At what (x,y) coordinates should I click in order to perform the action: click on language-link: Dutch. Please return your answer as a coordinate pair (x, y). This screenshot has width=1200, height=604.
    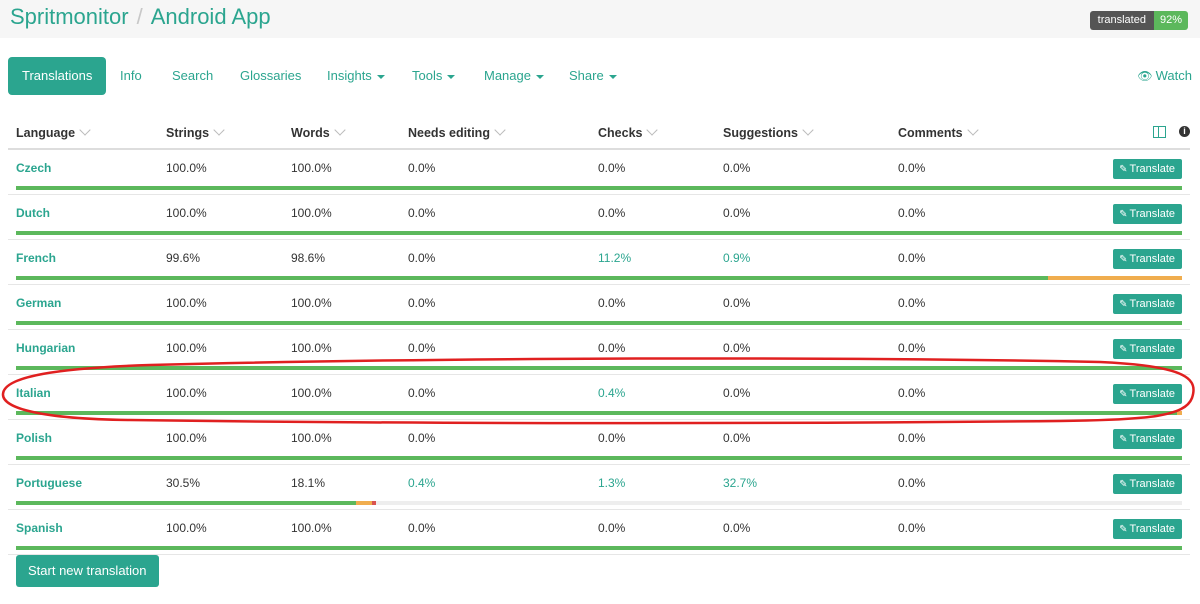
    Looking at the image, I should click on (33, 213).